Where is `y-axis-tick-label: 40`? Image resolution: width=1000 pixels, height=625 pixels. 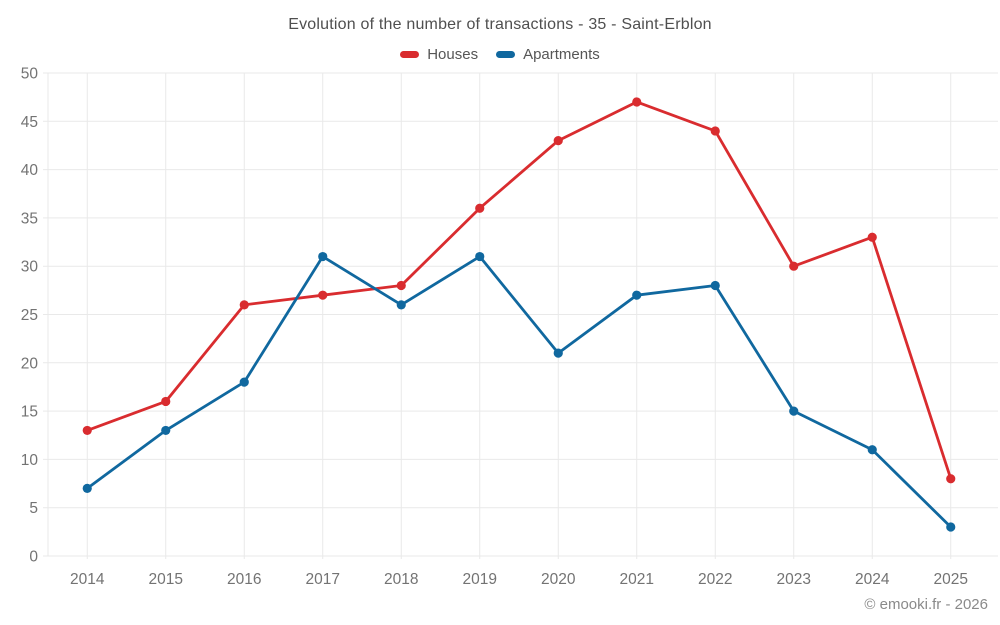
y-axis-tick-label: 40 is located at coordinates (30, 170).